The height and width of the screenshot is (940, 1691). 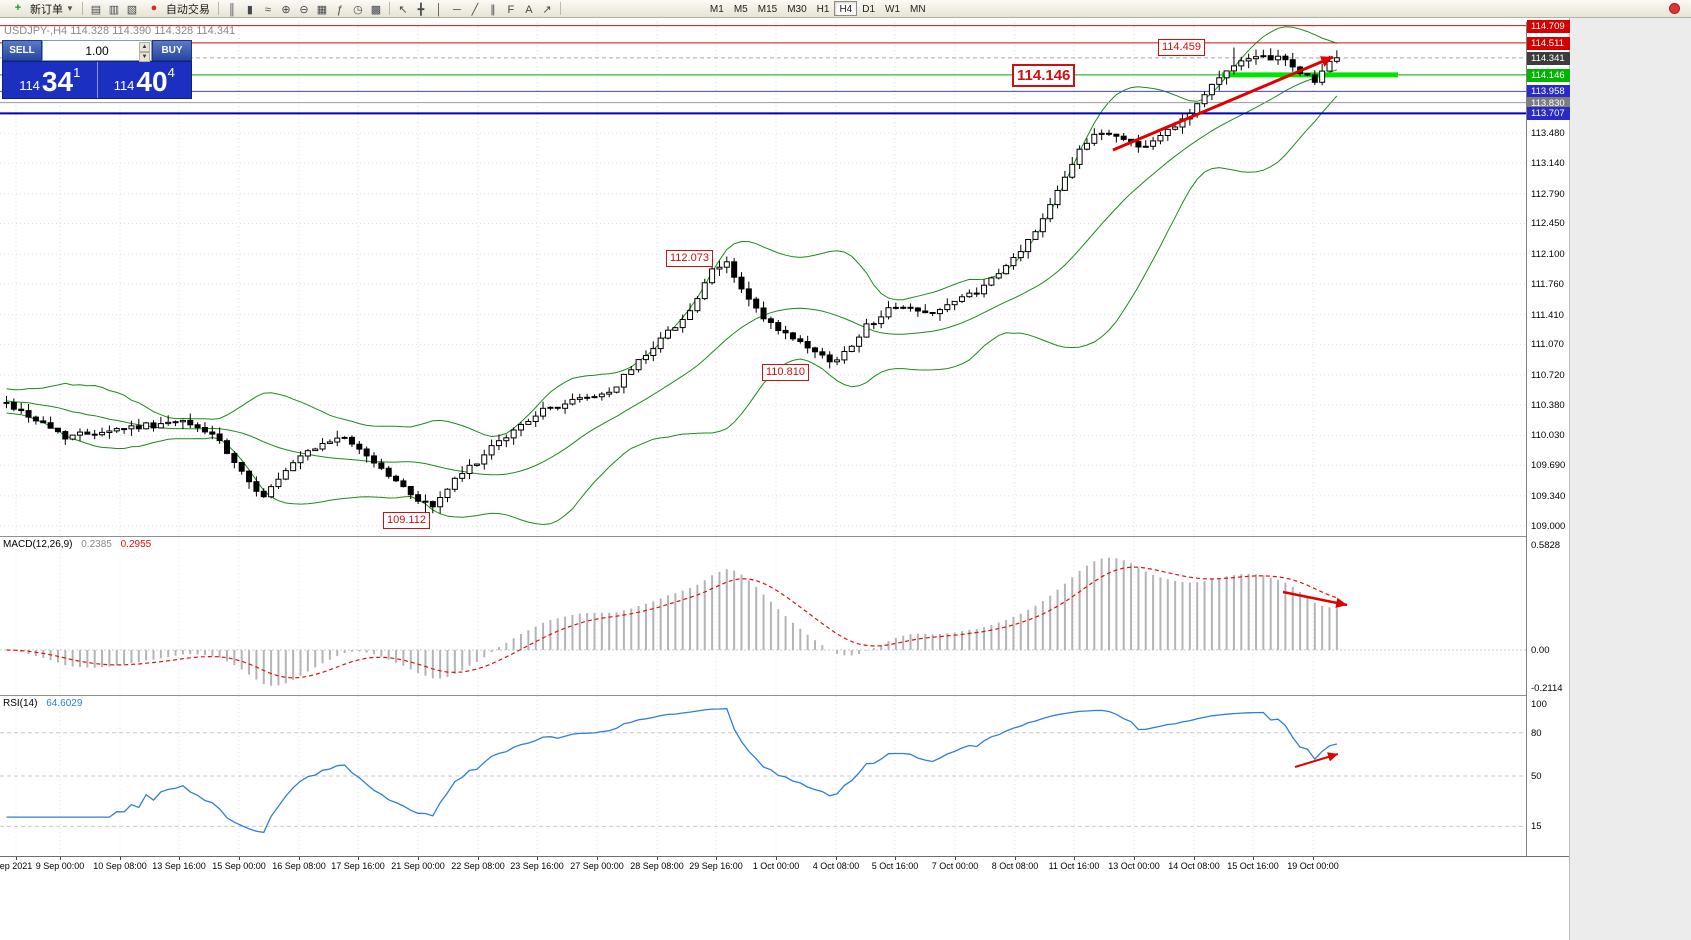 What do you see at coordinates (797, 9) in the screenshot?
I see `timeframe-m30: M30` at bounding box center [797, 9].